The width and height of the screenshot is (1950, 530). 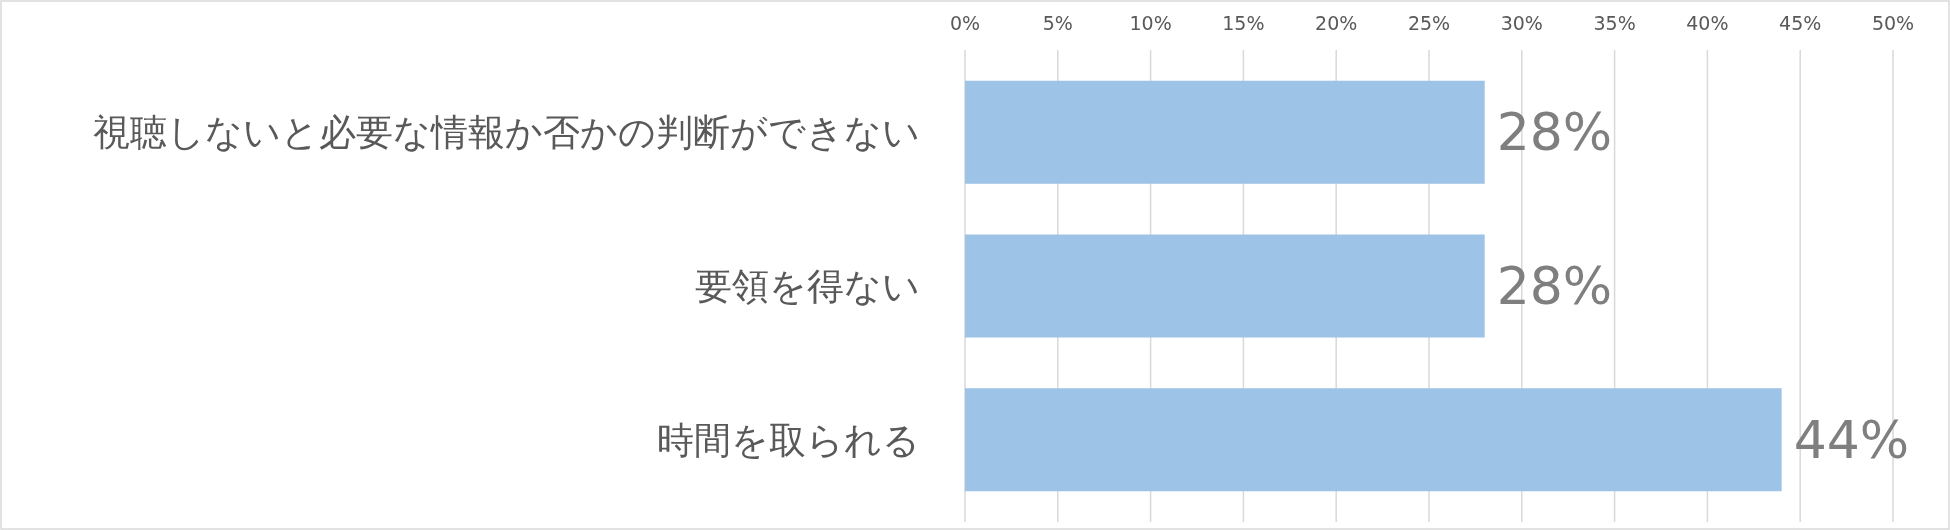 I want to click on x-tick-label: 25%, so click(x=1429, y=23).